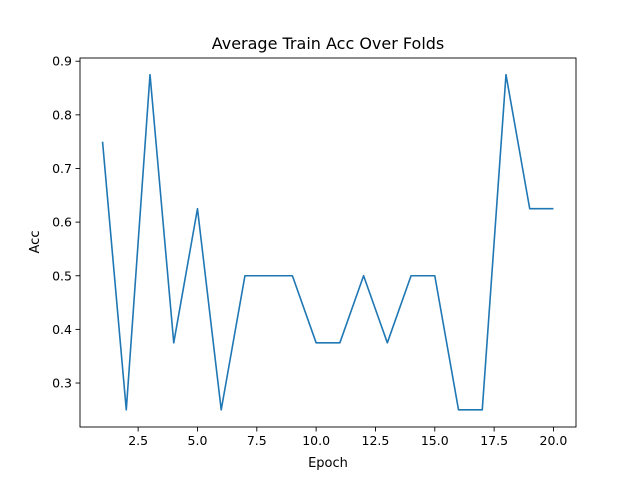 This screenshot has height=480, width=640. I want to click on x-tick-label: 15.0, so click(435, 440).